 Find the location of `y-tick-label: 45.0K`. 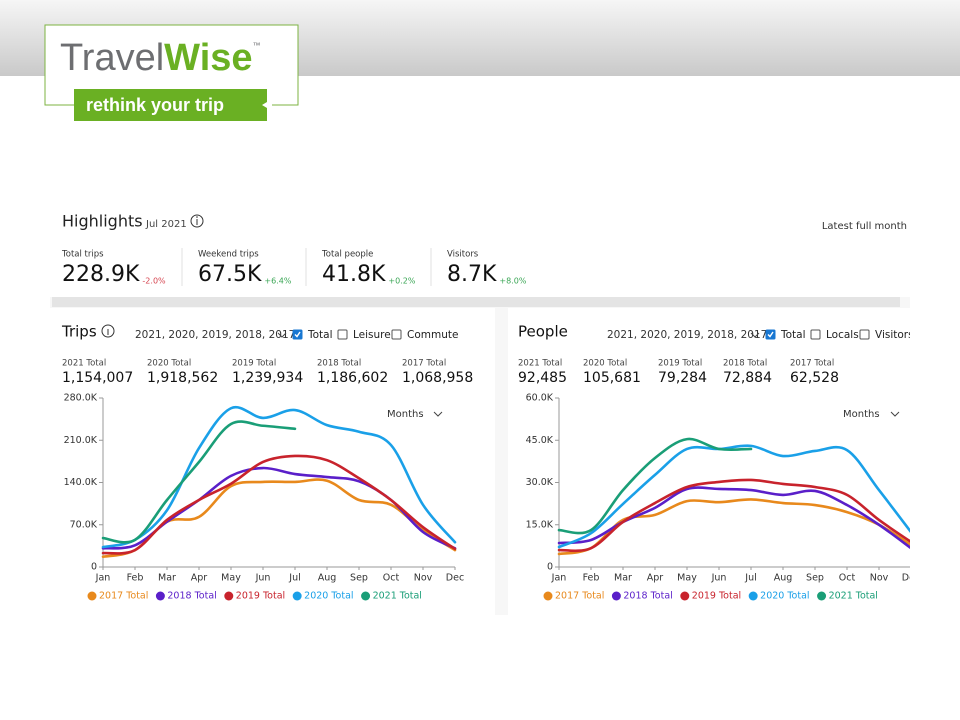

y-tick-label: 45.0K is located at coordinates (540, 440).